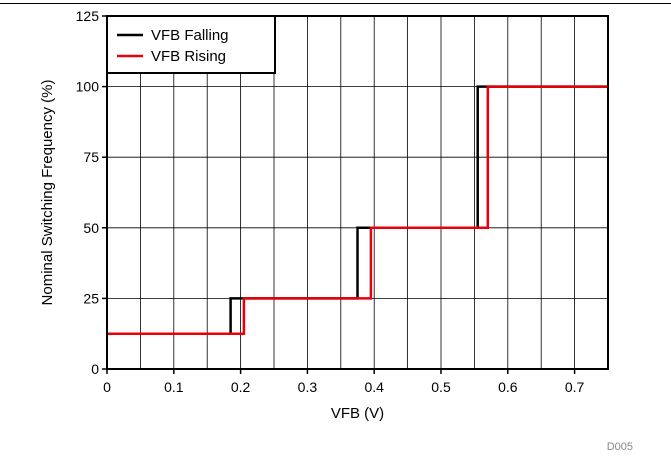 The height and width of the screenshot is (460, 671). I want to click on y-tick-label: 75, so click(91, 157).